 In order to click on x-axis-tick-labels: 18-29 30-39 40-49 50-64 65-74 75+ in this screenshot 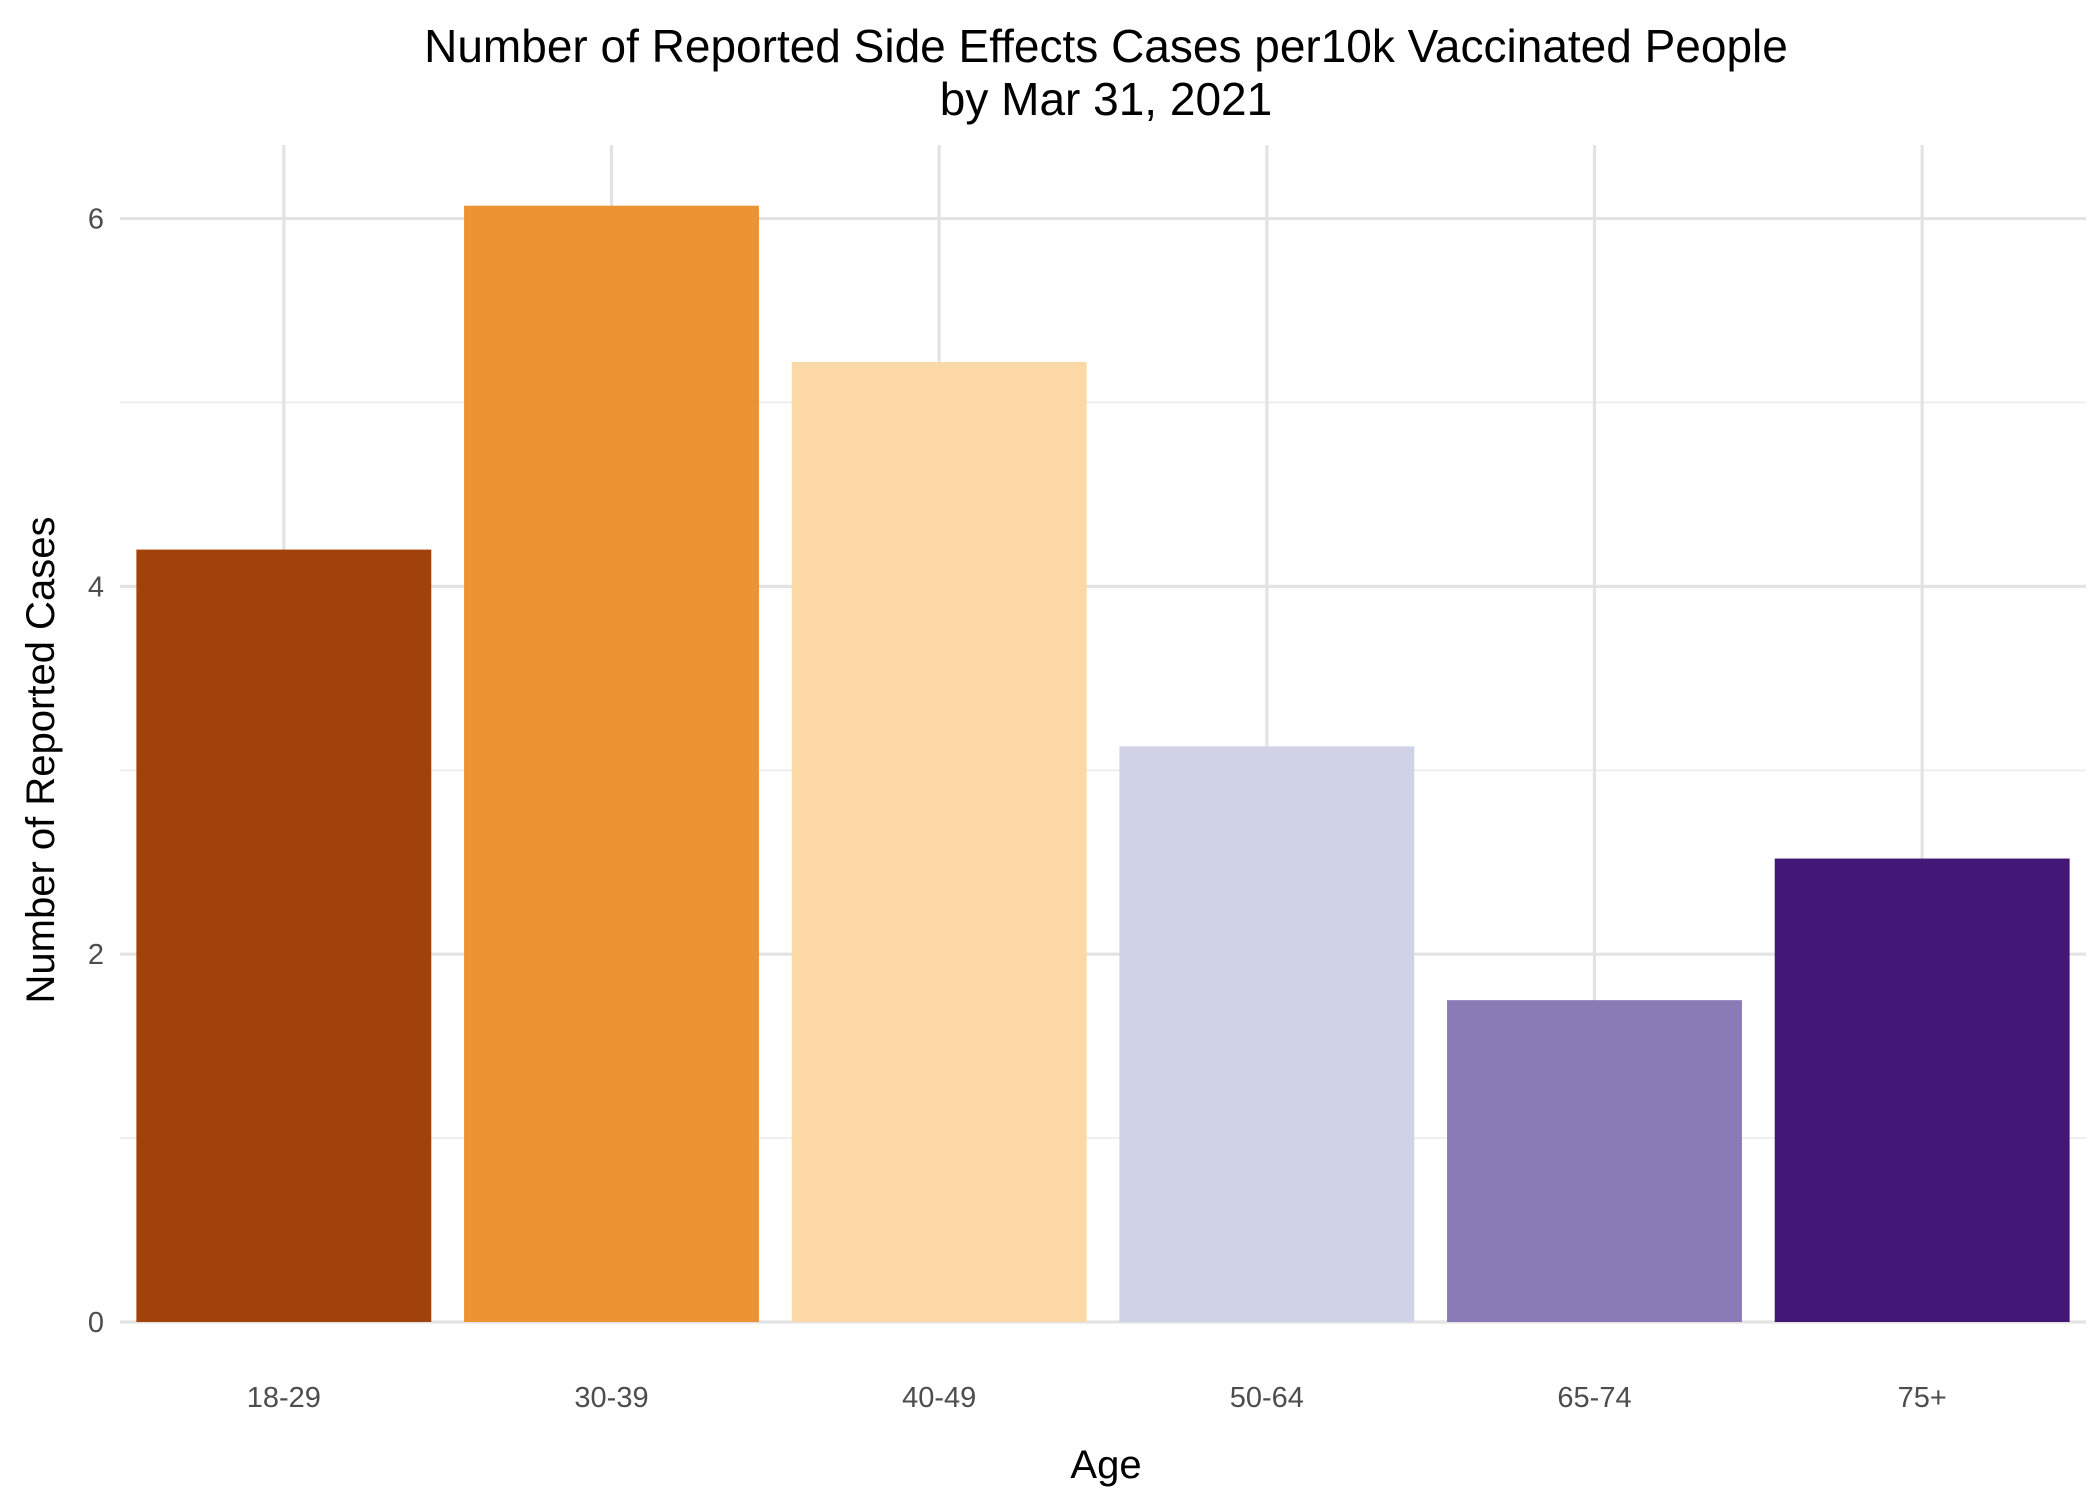, I will do `click(1097, 1398)`.